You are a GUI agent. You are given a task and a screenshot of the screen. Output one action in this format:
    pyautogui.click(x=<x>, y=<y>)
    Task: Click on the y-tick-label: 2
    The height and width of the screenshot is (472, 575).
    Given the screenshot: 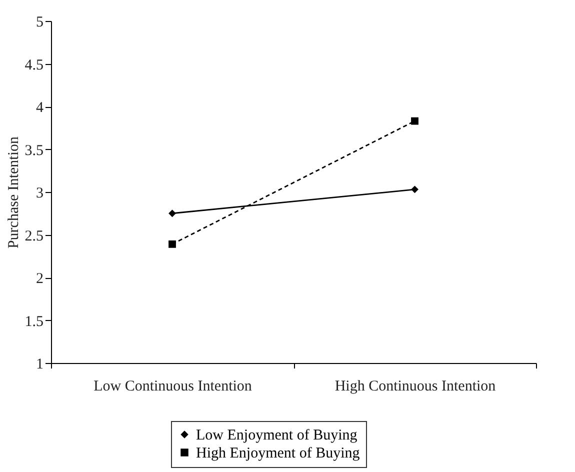 What is the action you would take?
    pyautogui.click(x=40, y=279)
    